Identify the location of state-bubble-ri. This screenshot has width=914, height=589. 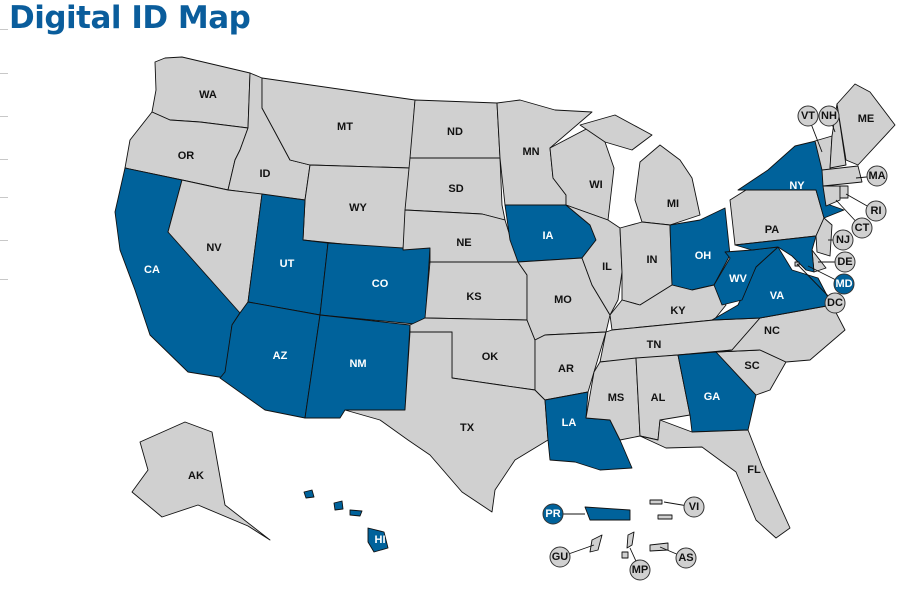
(876, 211).